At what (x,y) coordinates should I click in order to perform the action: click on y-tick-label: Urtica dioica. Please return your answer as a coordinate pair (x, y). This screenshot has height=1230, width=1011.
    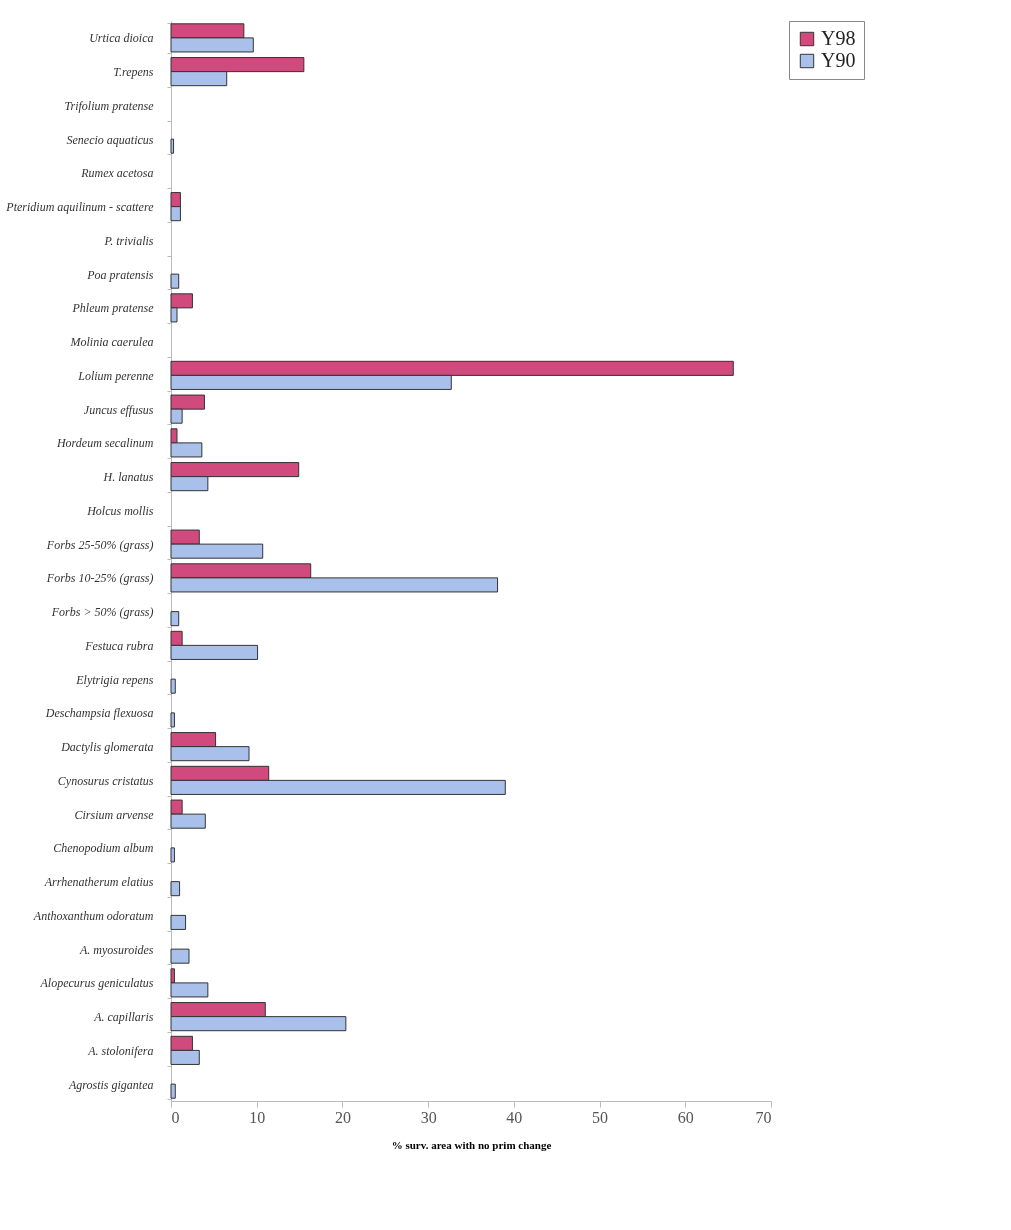
    Looking at the image, I should click on (121, 38).